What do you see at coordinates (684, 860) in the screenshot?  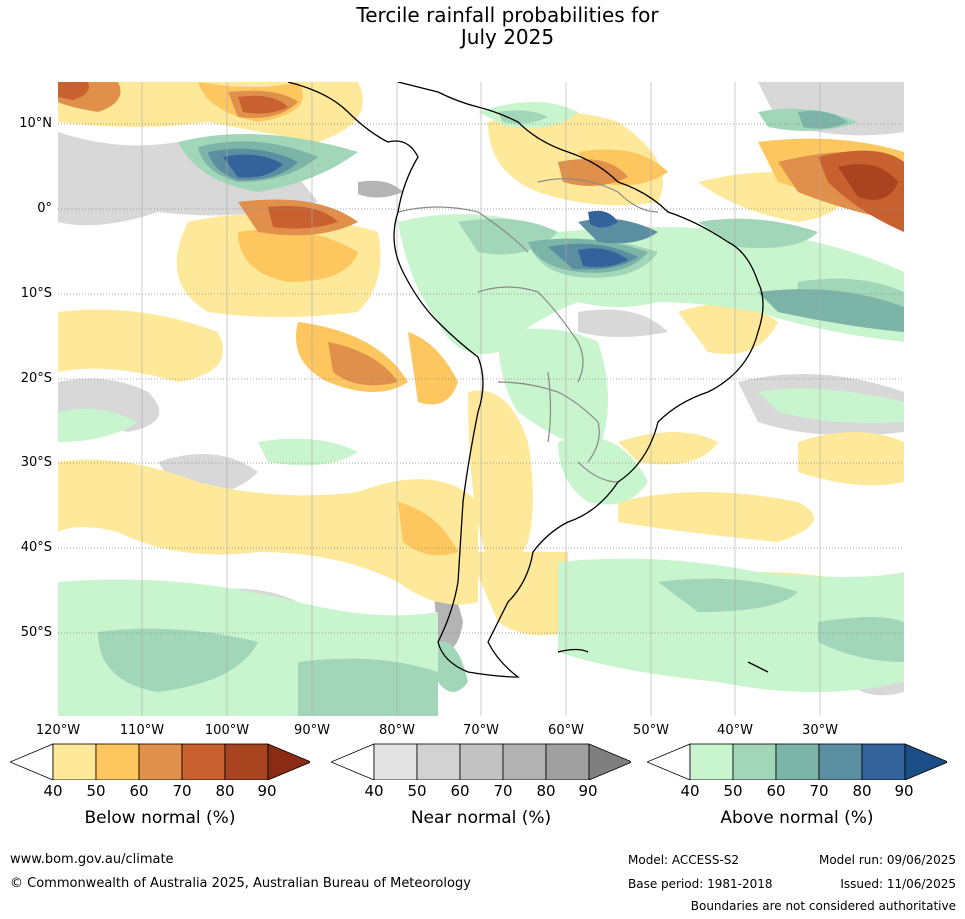 I see `model-text: Model: ACCESS-S2` at bounding box center [684, 860].